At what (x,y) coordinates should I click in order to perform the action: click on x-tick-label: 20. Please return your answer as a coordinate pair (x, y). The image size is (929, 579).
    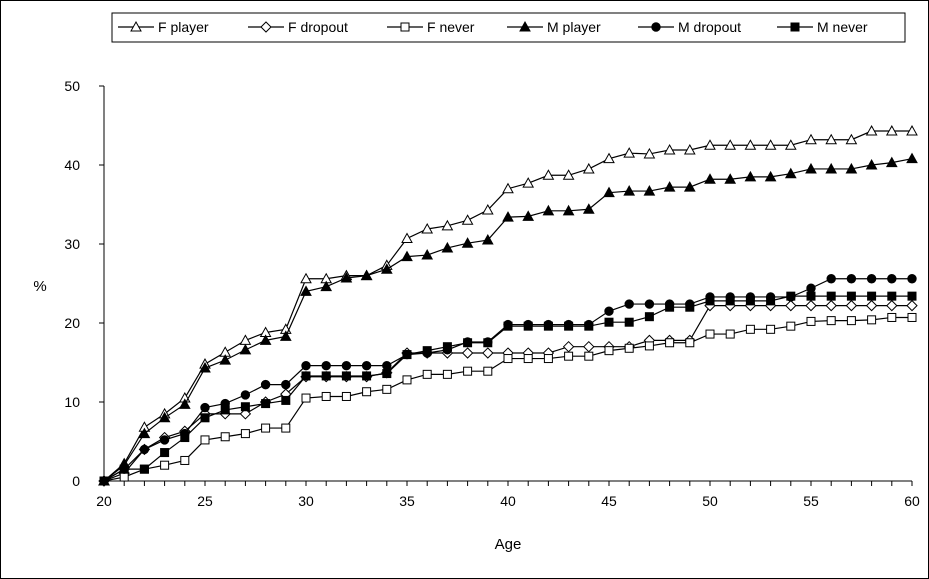
    Looking at the image, I should click on (104, 501).